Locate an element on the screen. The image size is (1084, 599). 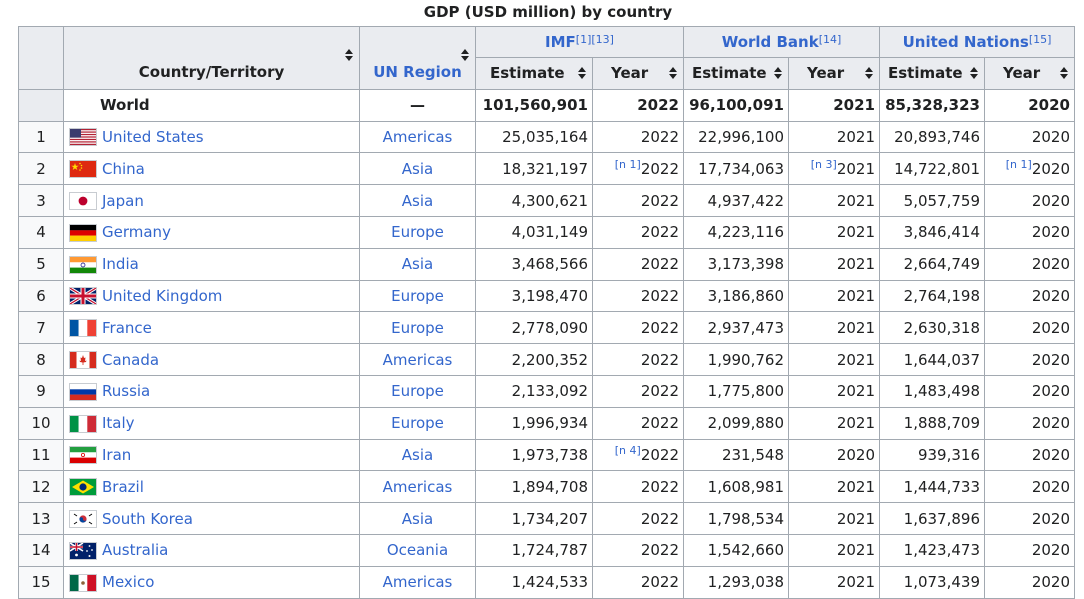
country-cell: Russia is located at coordinates (211, 391).